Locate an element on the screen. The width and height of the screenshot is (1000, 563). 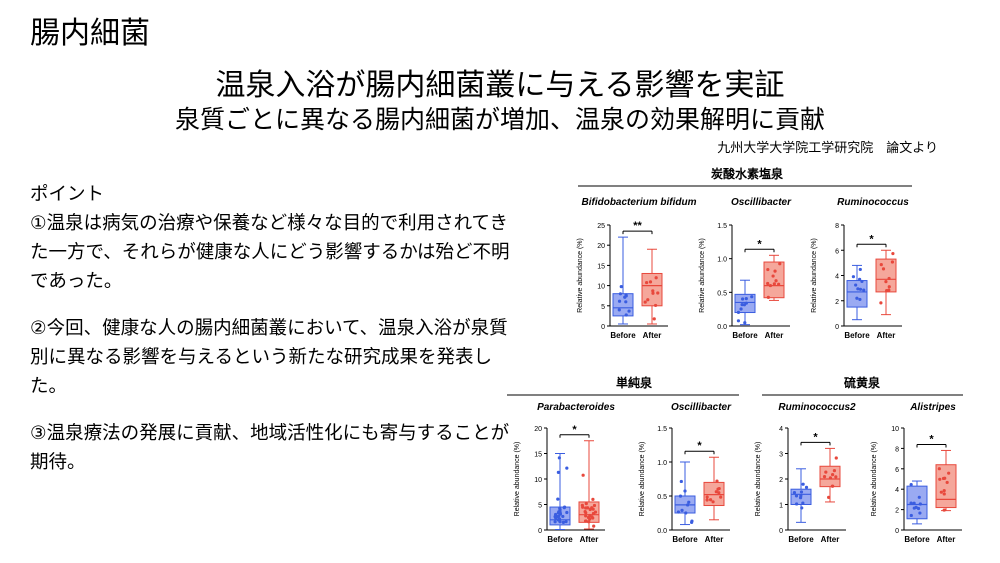
y-tick-label: 0.0 is located at coordinates (722, 327).